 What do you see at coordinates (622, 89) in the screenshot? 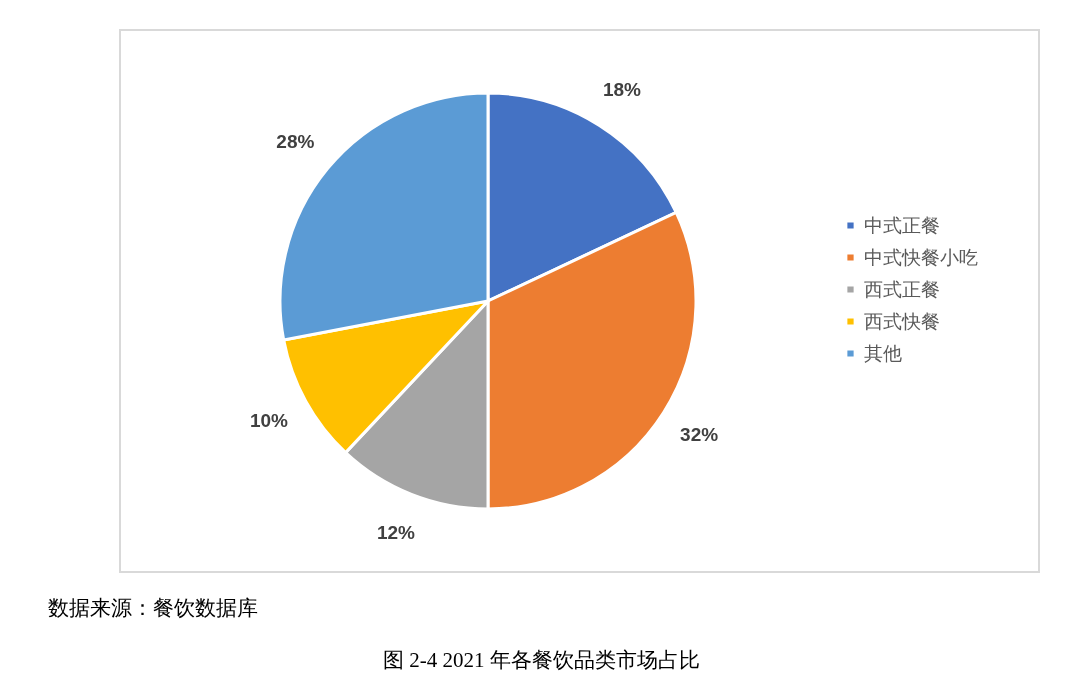
I see `data-label: 18%` at bounding box center [622, 89].